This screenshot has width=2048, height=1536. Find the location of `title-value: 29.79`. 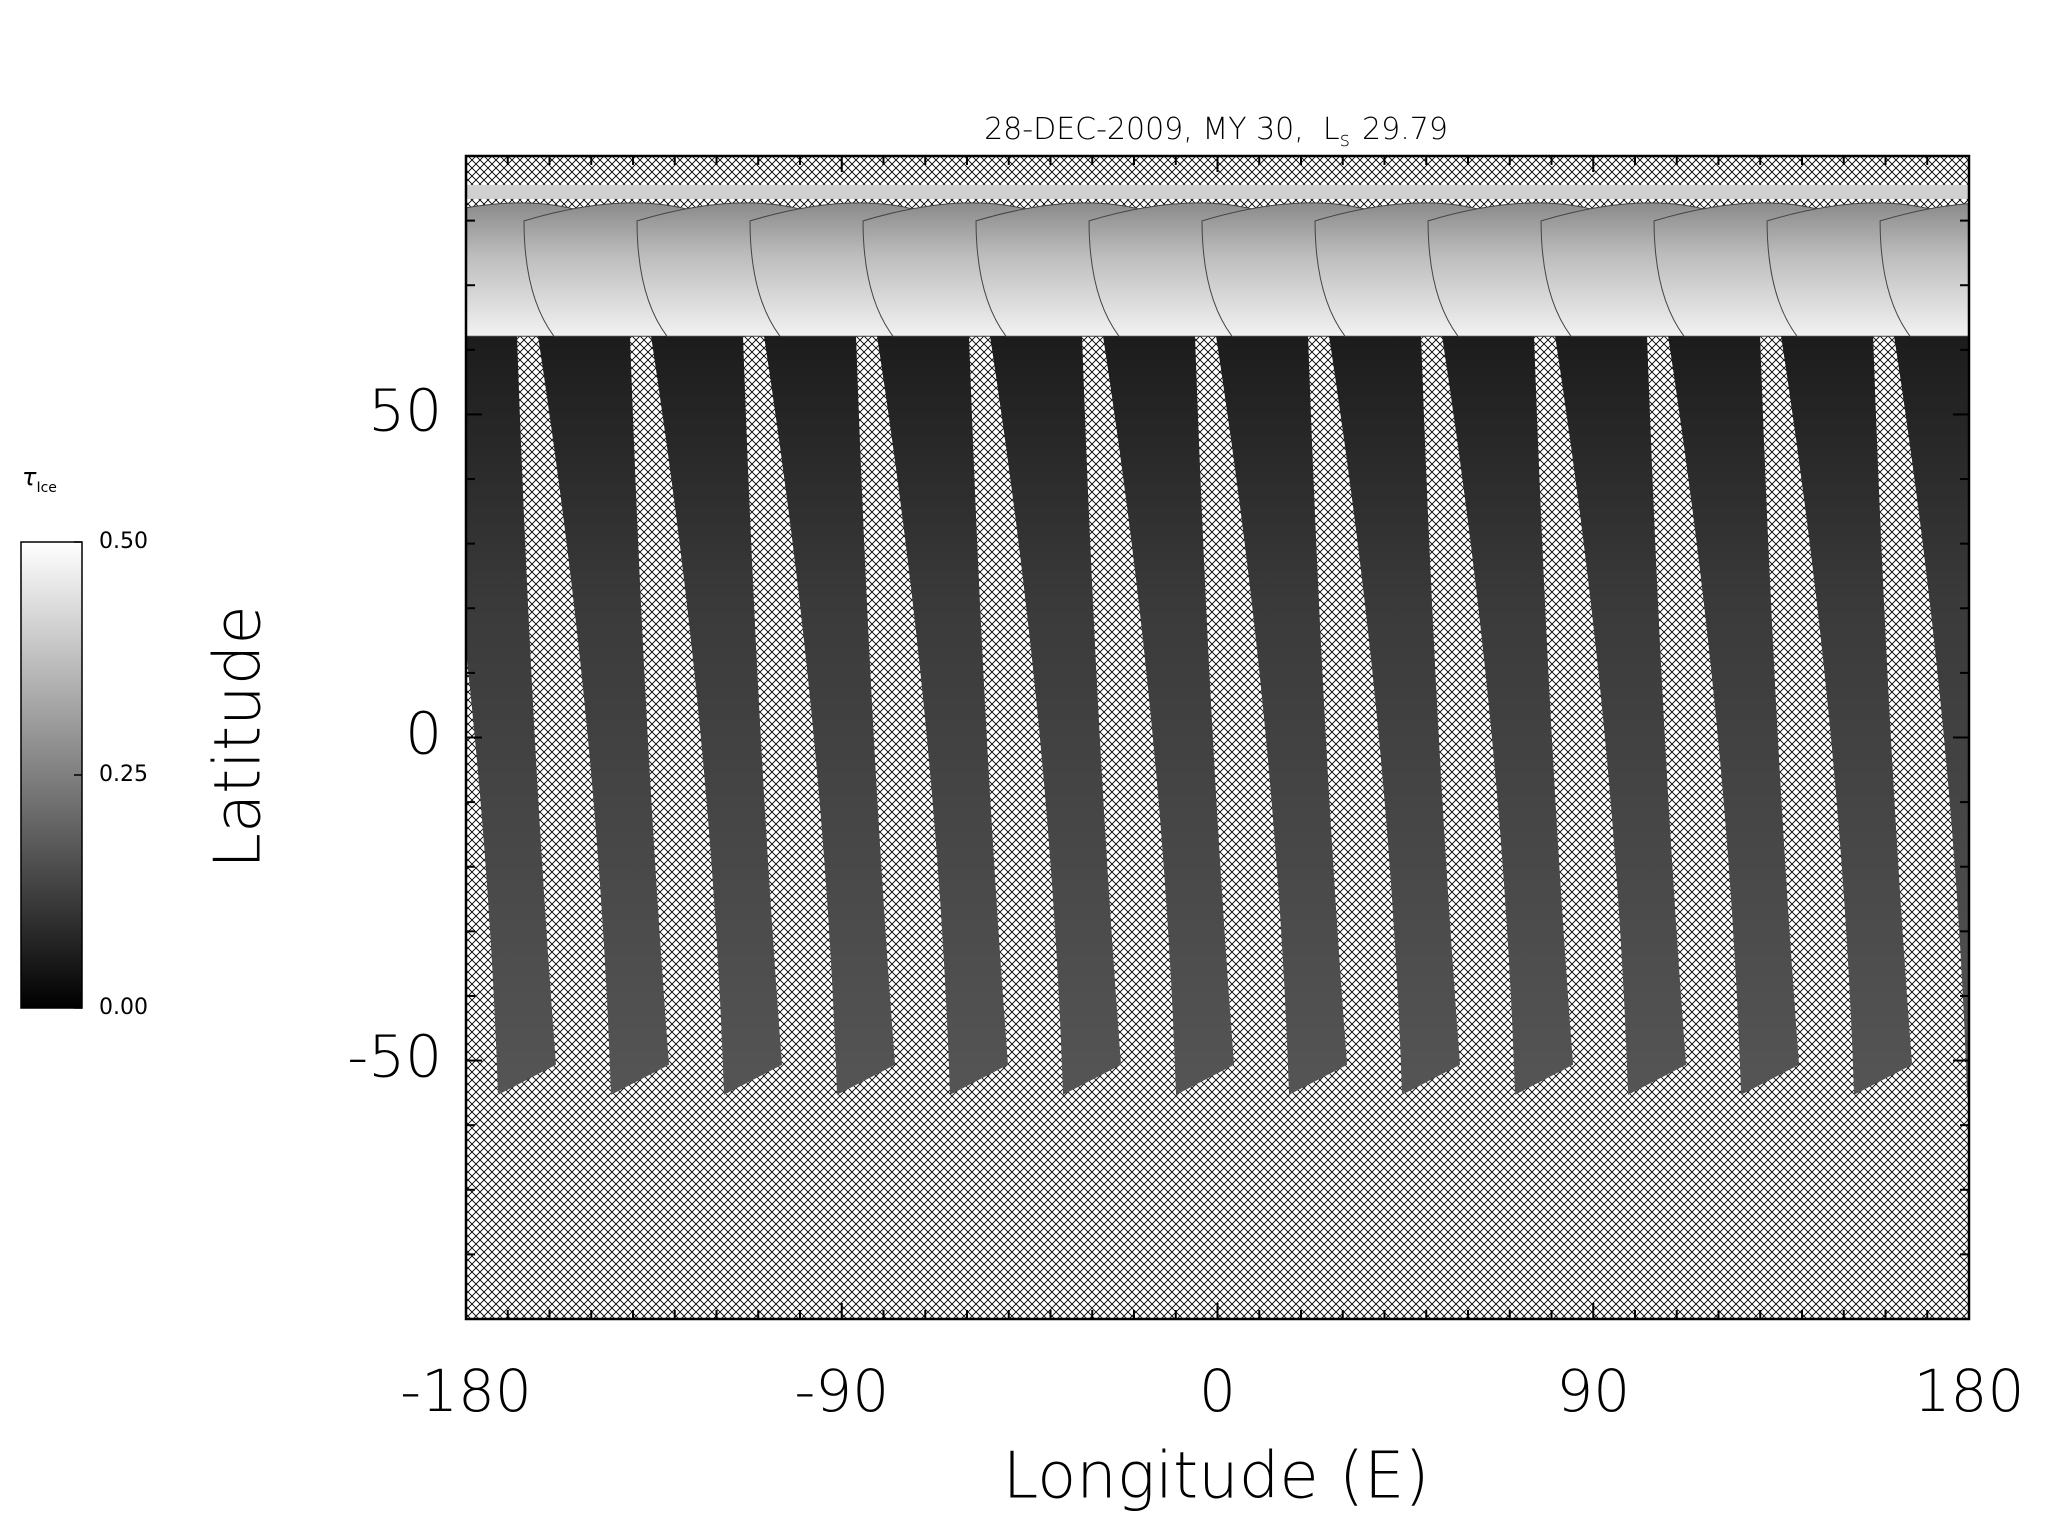

title-value: 29.79 is located at coordinates (1405, 129).